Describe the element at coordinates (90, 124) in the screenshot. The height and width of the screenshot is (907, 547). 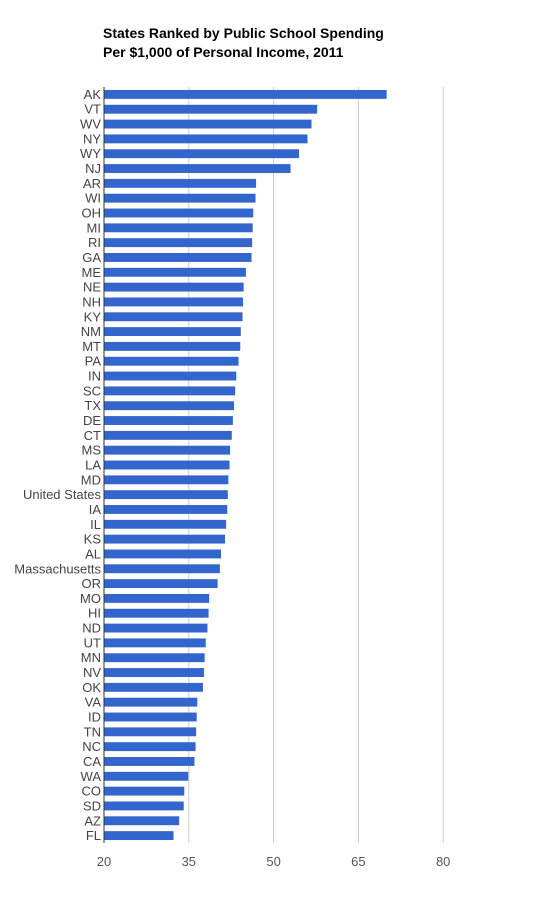
I see `category-label-wv: WV` at that location.